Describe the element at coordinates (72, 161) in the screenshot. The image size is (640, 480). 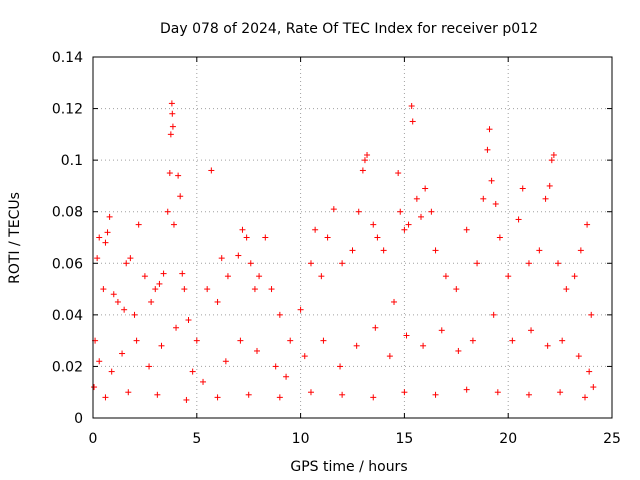
I see `y-tick-label: 0.1` at that location.